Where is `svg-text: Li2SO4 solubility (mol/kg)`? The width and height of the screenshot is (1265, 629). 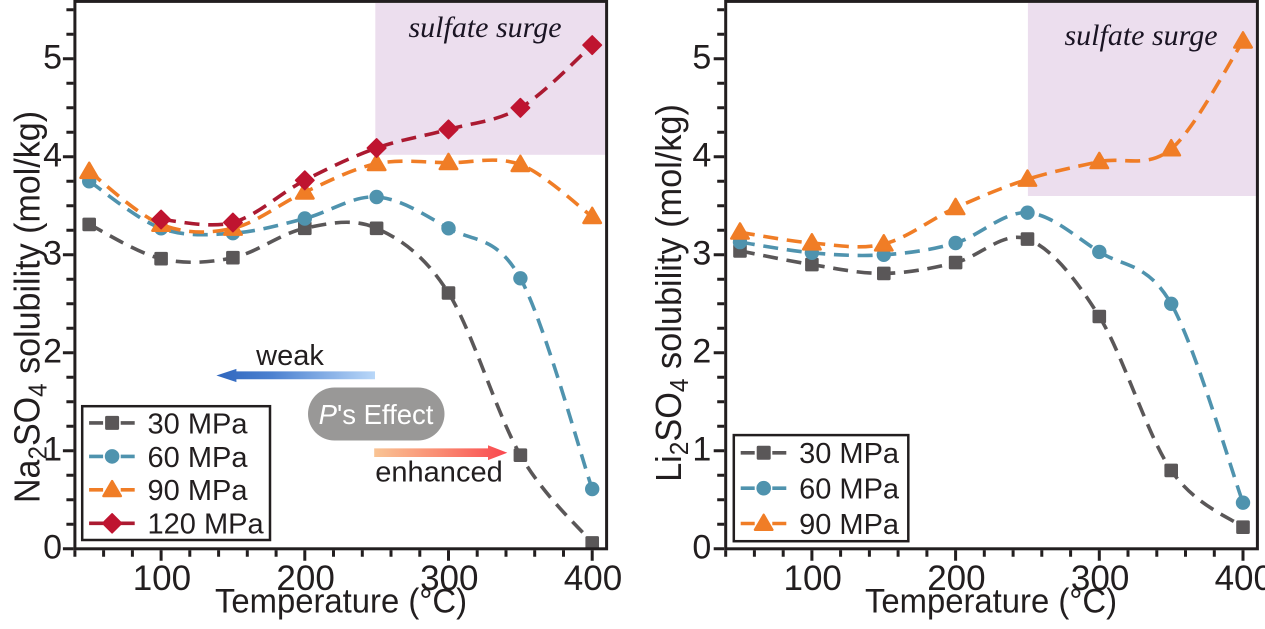
svg-text: Li2SO4 solubility (mol/kg) is located at coordinates (671, 293).